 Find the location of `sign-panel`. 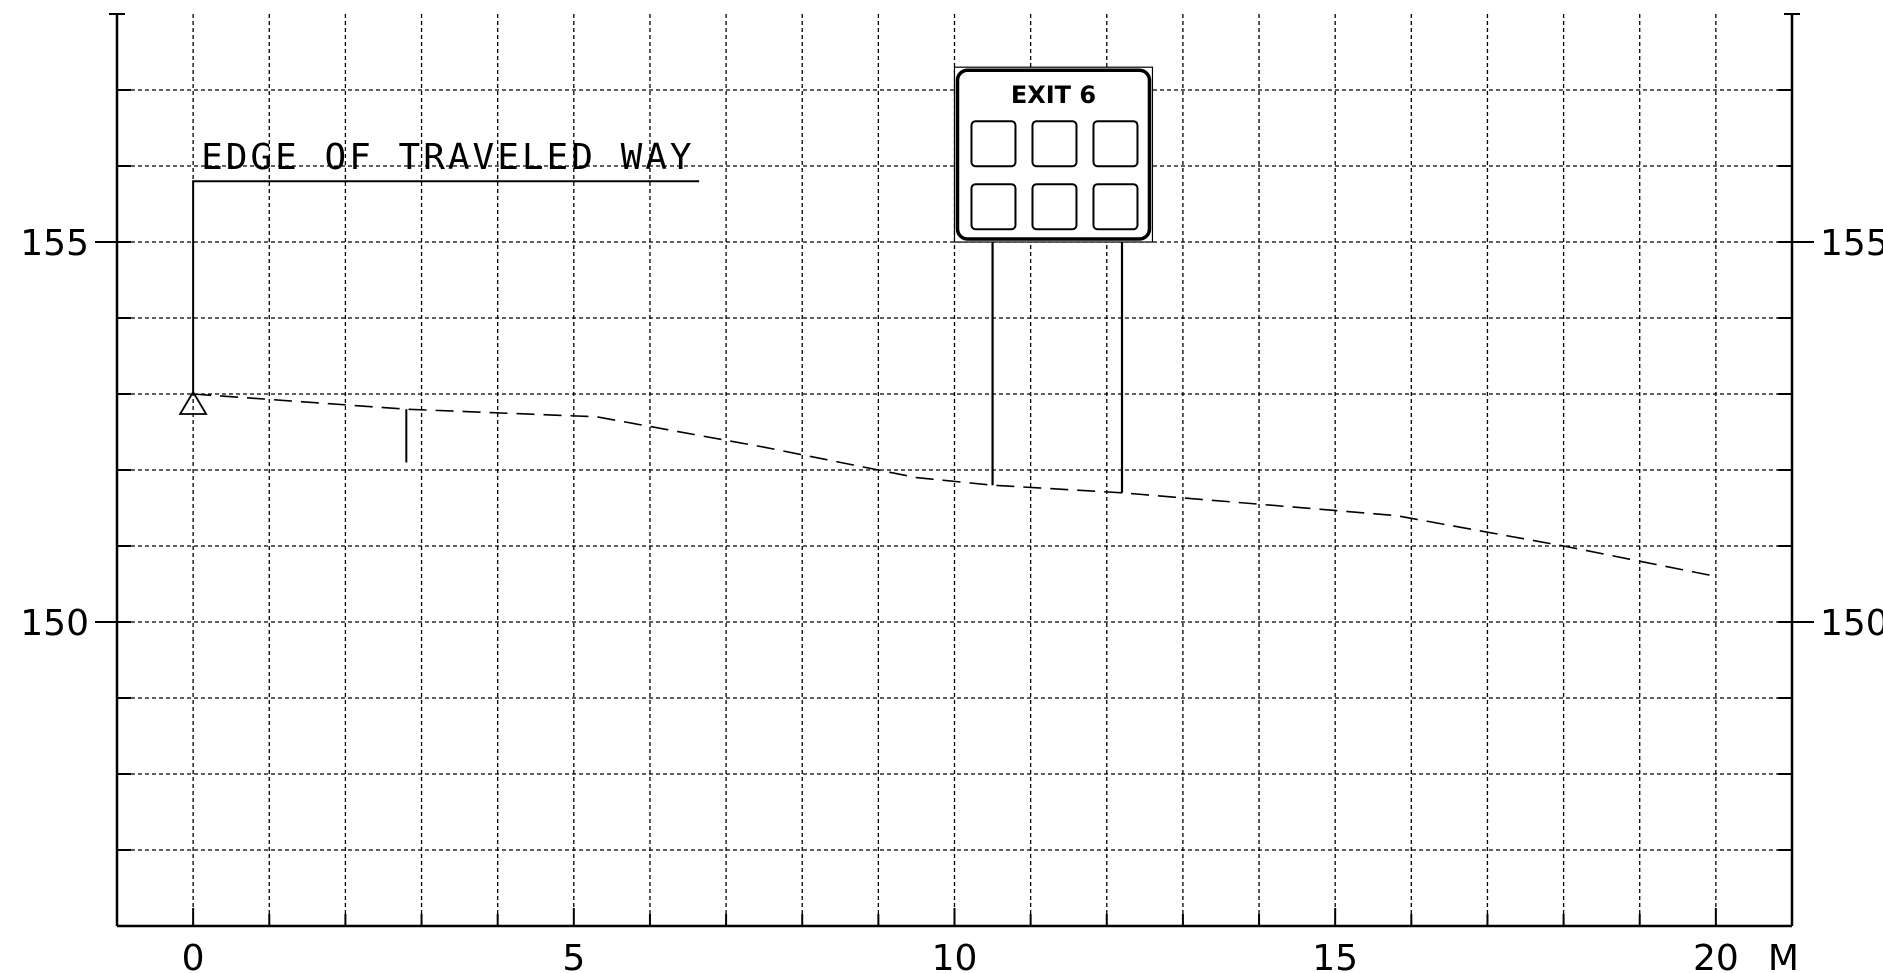

sign-panel is located at coordinates (1053, 154).